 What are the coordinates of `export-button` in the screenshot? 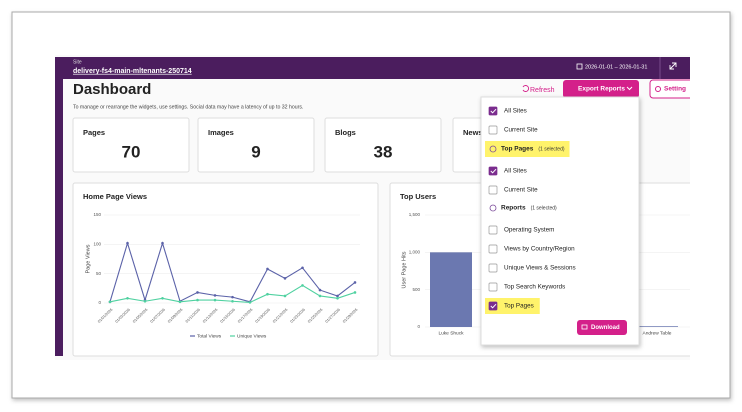 It's located at (601, 89).